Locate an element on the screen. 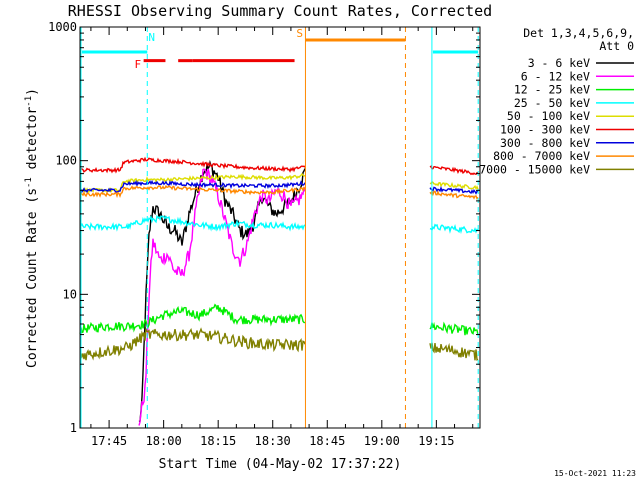  x-tick-label-7: 19:15 is located at coordinates (436, 441).